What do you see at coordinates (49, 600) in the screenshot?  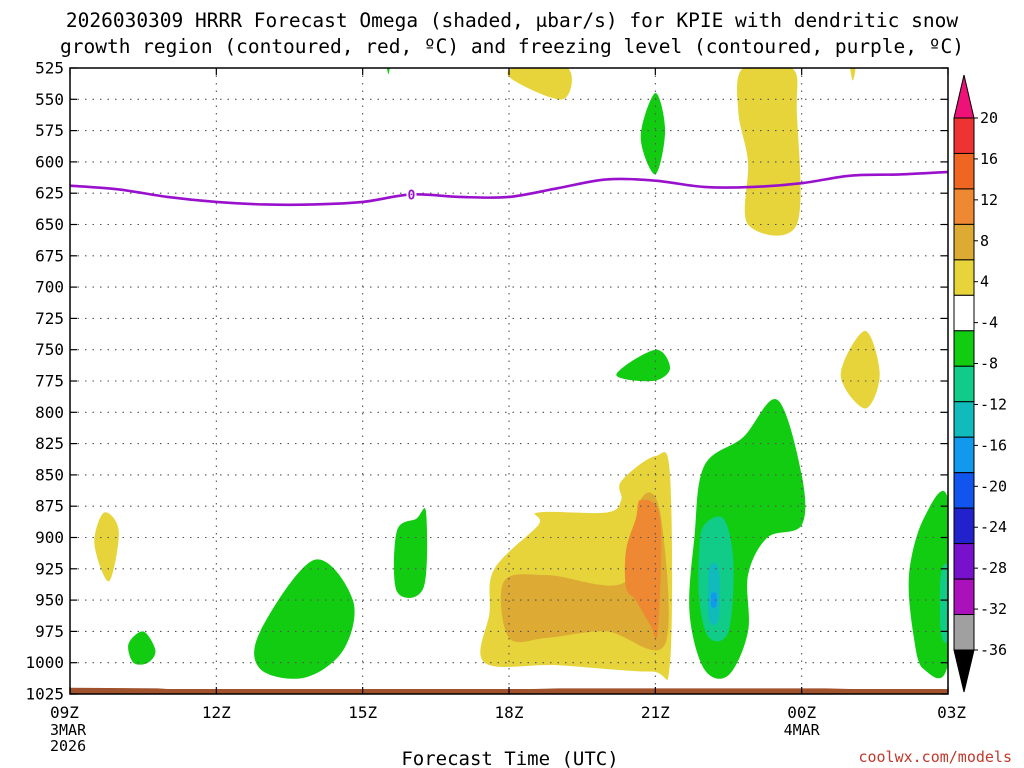 I see `y-tick-label: 950` at bounding box center [49, 600].